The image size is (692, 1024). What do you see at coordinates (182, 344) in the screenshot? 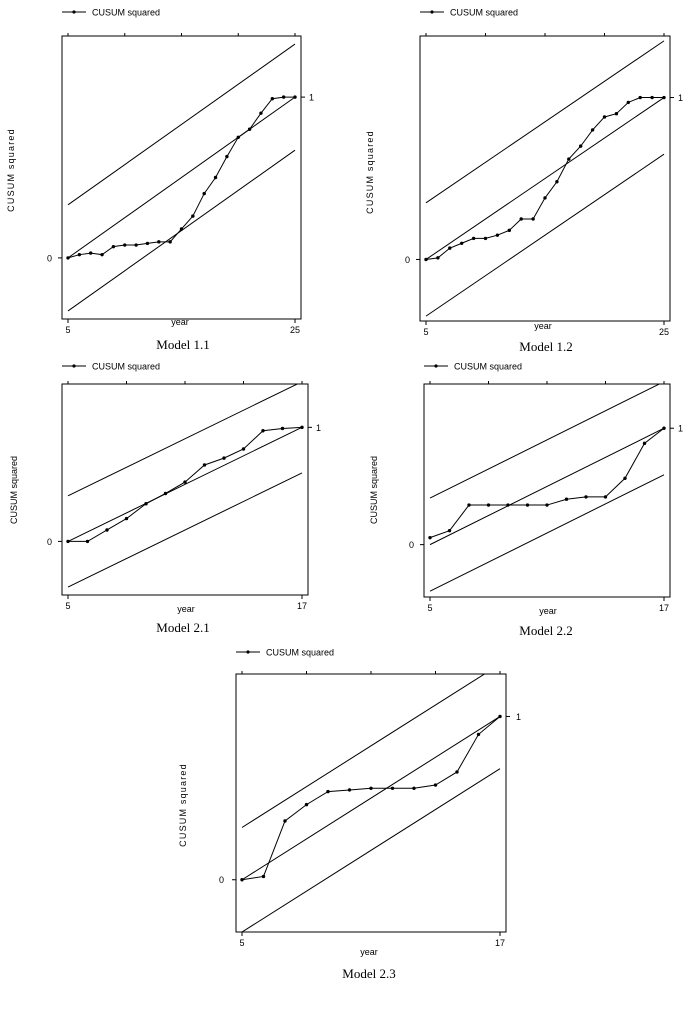
I see `chart-caption: Model 1.1` at bounding box center [182, 344].